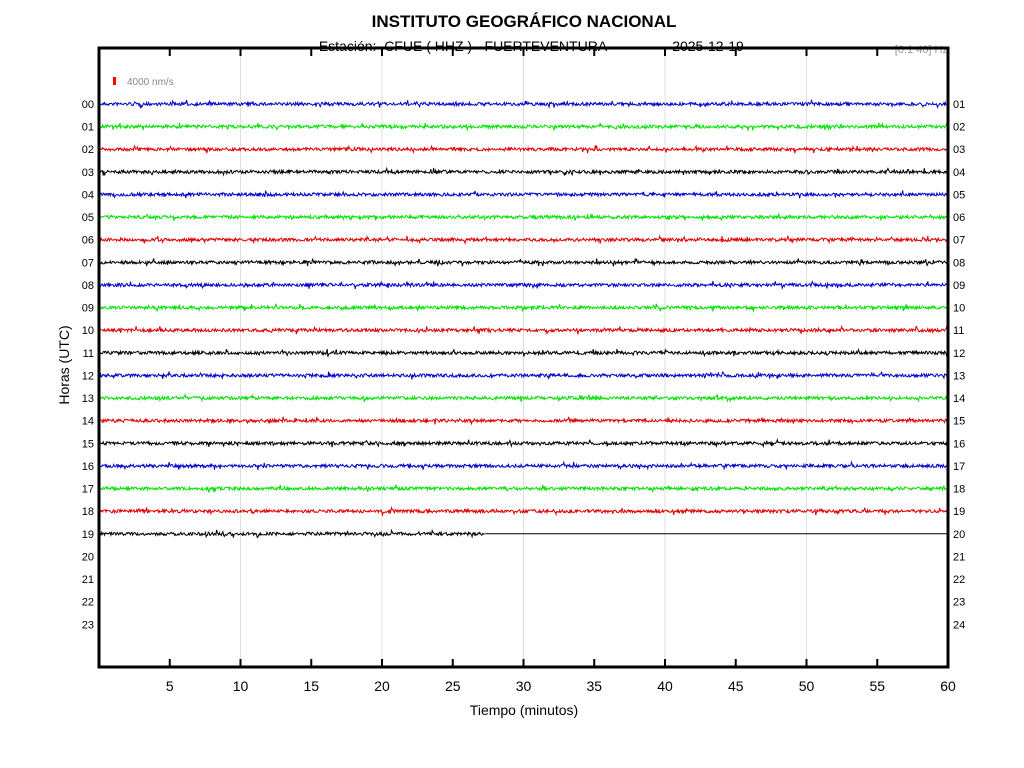  I want to click on filter-label: [0.1 40] Hz, so click(921, 50).